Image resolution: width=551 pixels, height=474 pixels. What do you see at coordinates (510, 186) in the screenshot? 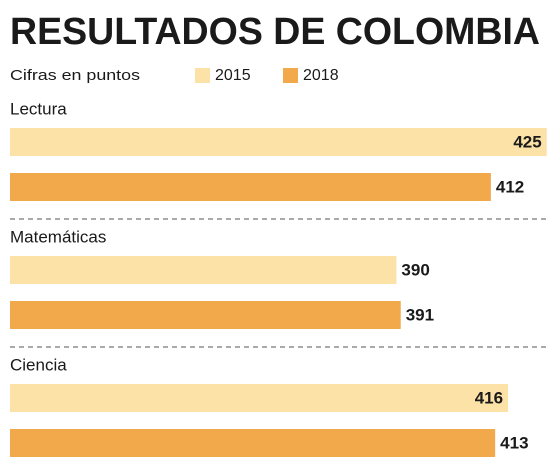
I see `value-label: 412` at bounding box center [510, 186].